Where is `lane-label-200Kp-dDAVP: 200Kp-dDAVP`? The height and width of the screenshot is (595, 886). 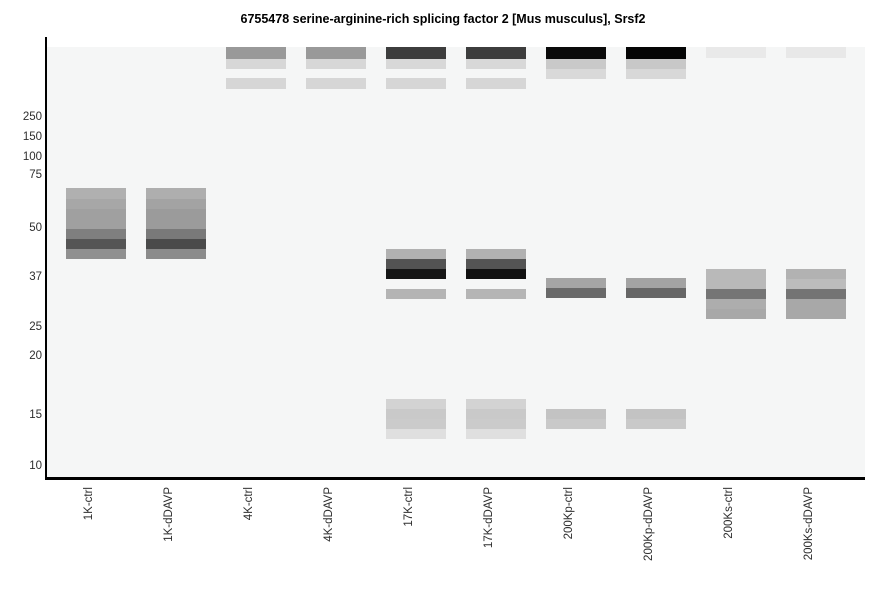 lane-label-200Kp-dDAVP: 200Kp-dDAVP is located at coordinates (649, 524).